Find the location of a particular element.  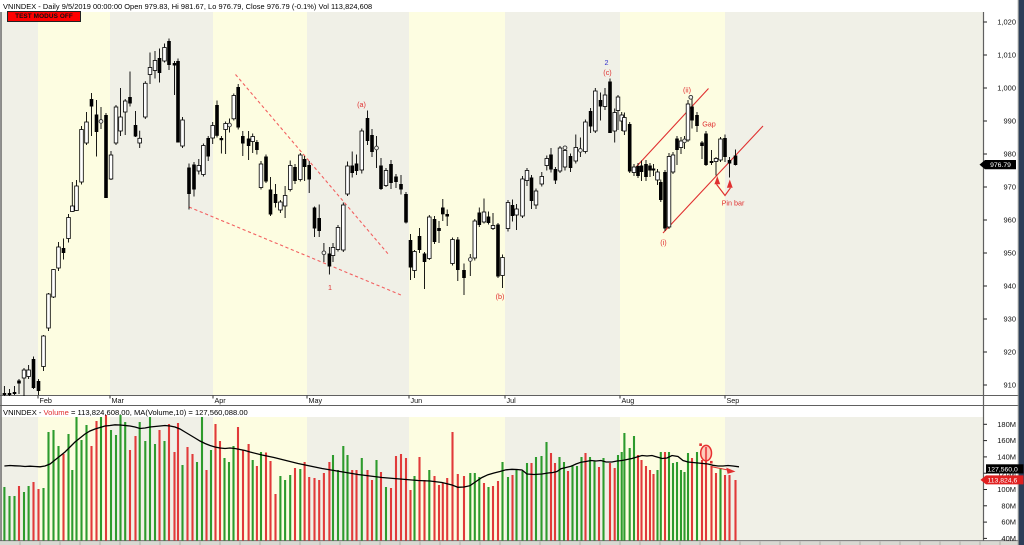

svg-text: Jul is located at coordinates (512, 400).